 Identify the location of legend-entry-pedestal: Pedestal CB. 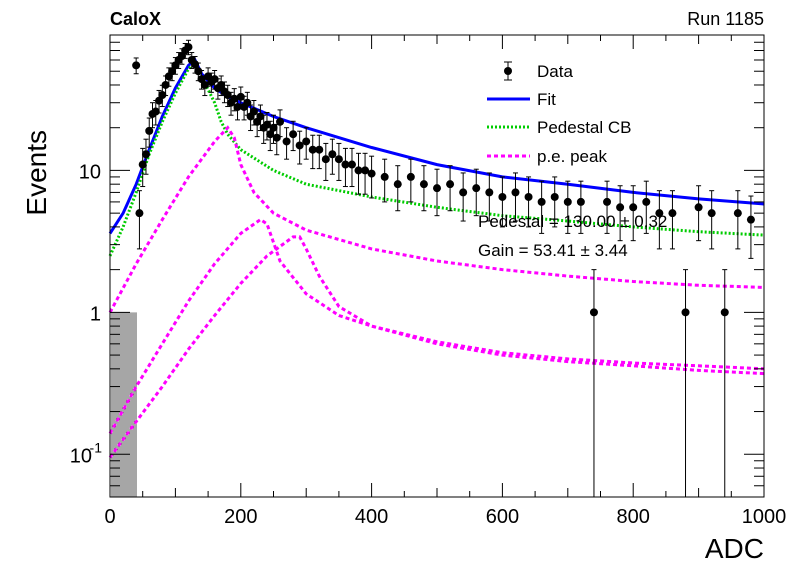
(559, 127).